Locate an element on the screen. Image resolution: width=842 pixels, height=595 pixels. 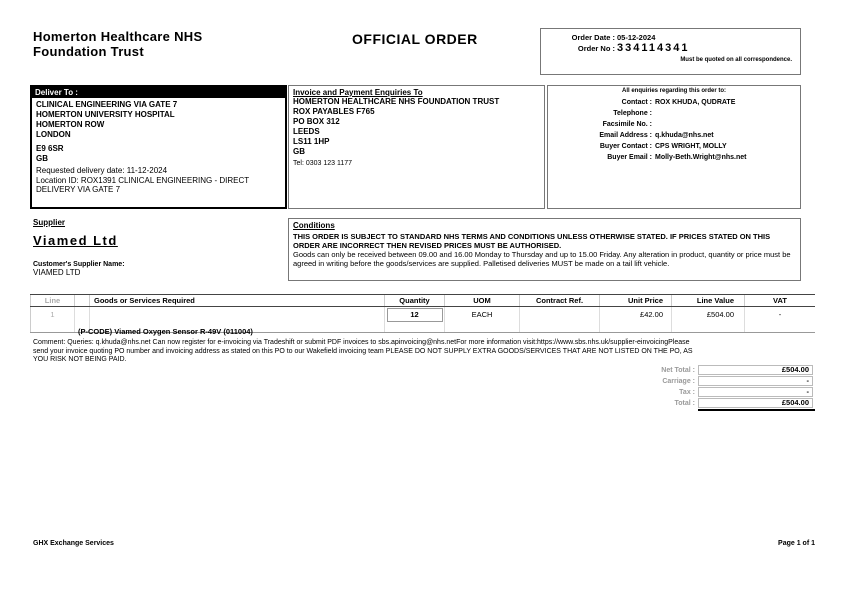
enquiry-row: Buyer Email : Molly-Beth.Wright@nhs.net is located at coordinates (674, 157).